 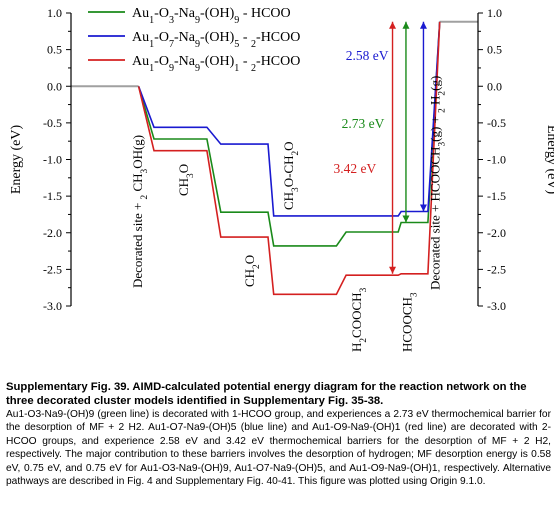 What do you see at coordinates (496, 233) in the screenshot?
I see `right-tick-label: -2.0` at bounding box center [496, 233].